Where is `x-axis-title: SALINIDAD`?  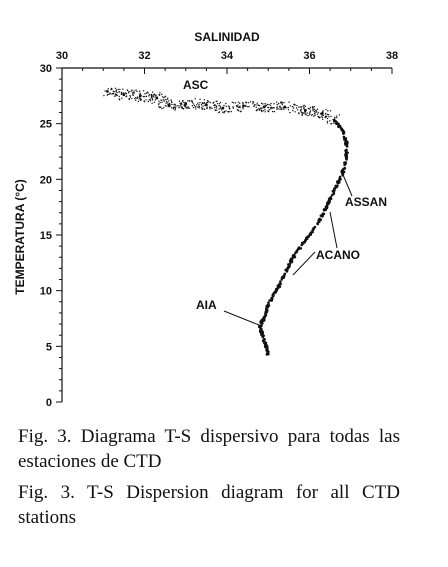
x-axis-title: SALINIDAD is located at coordinates (227, 37).